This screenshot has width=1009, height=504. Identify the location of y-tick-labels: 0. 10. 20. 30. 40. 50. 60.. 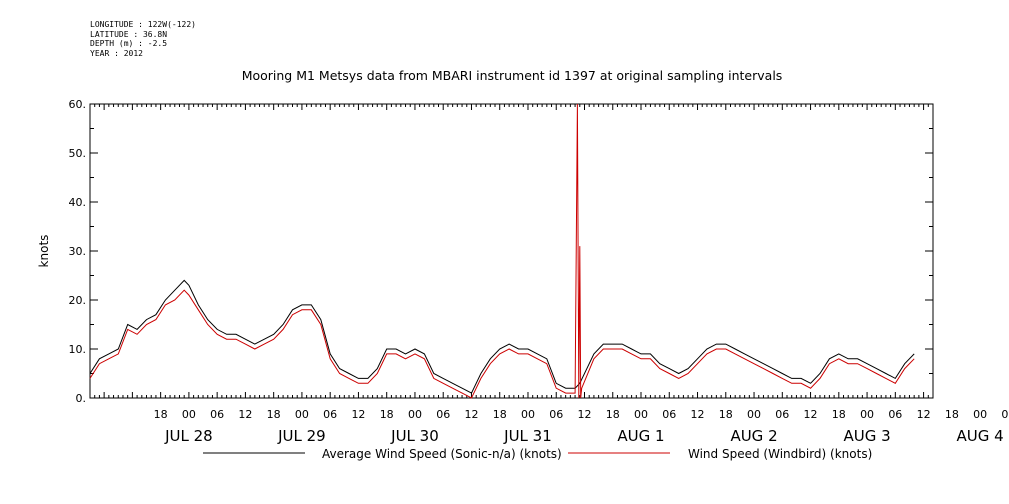
(78, 251).